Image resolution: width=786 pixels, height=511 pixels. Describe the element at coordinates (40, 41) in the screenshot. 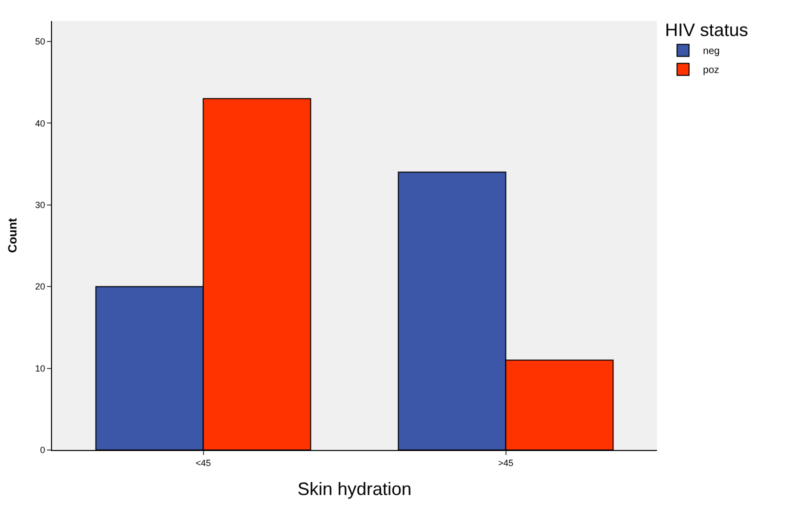

I see `y-tick-label: 50` at that location.